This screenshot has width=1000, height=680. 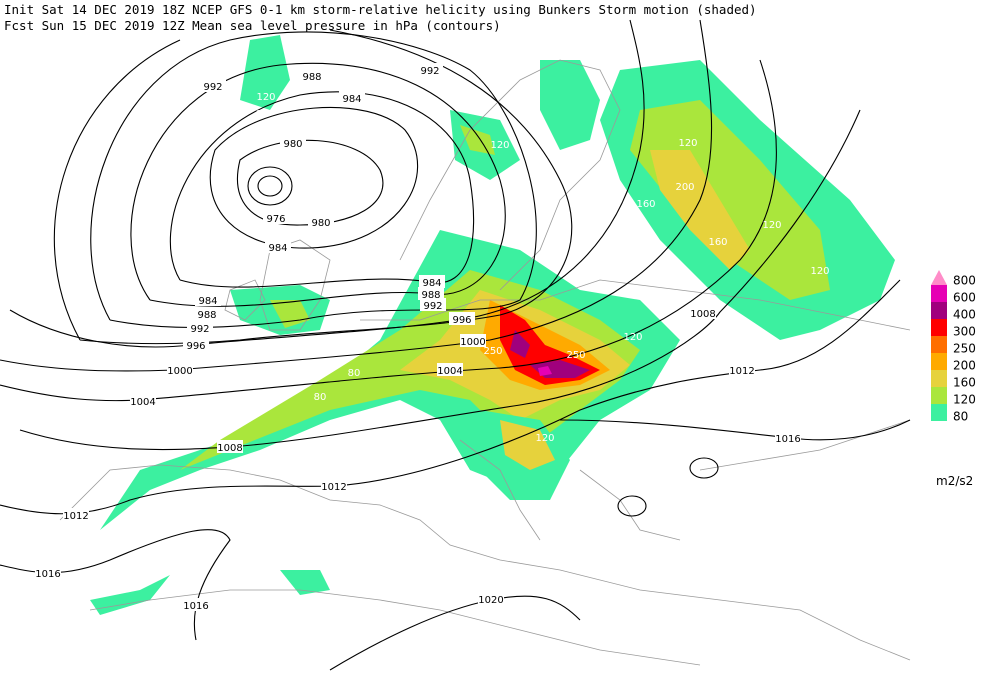 What do you see at coordinates (964, 366) in the screenshot?
I see `legend-label: 200` at bounding box center [964, 366].